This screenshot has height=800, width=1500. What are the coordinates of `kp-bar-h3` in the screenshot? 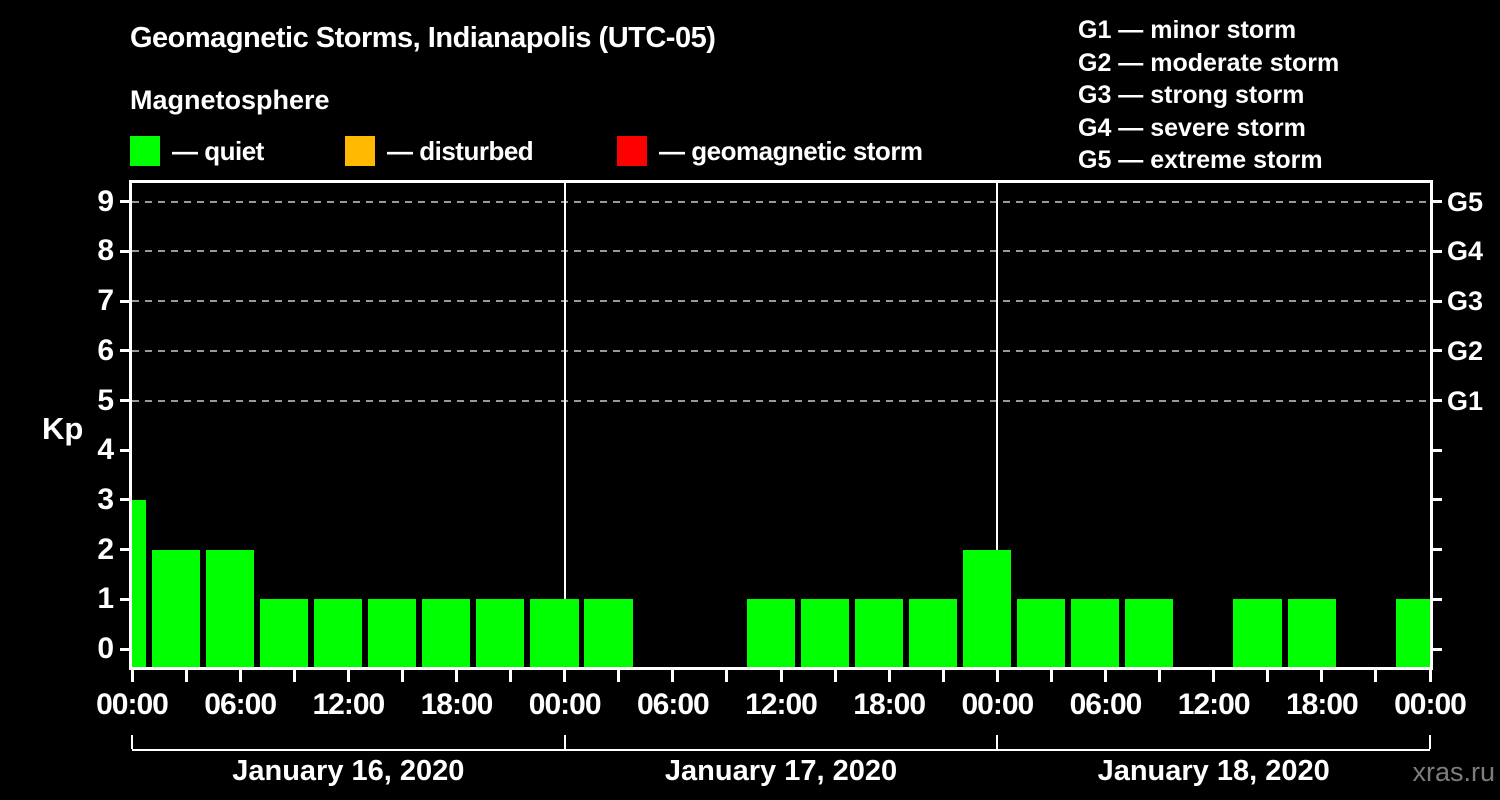 It's located at (230, 608).